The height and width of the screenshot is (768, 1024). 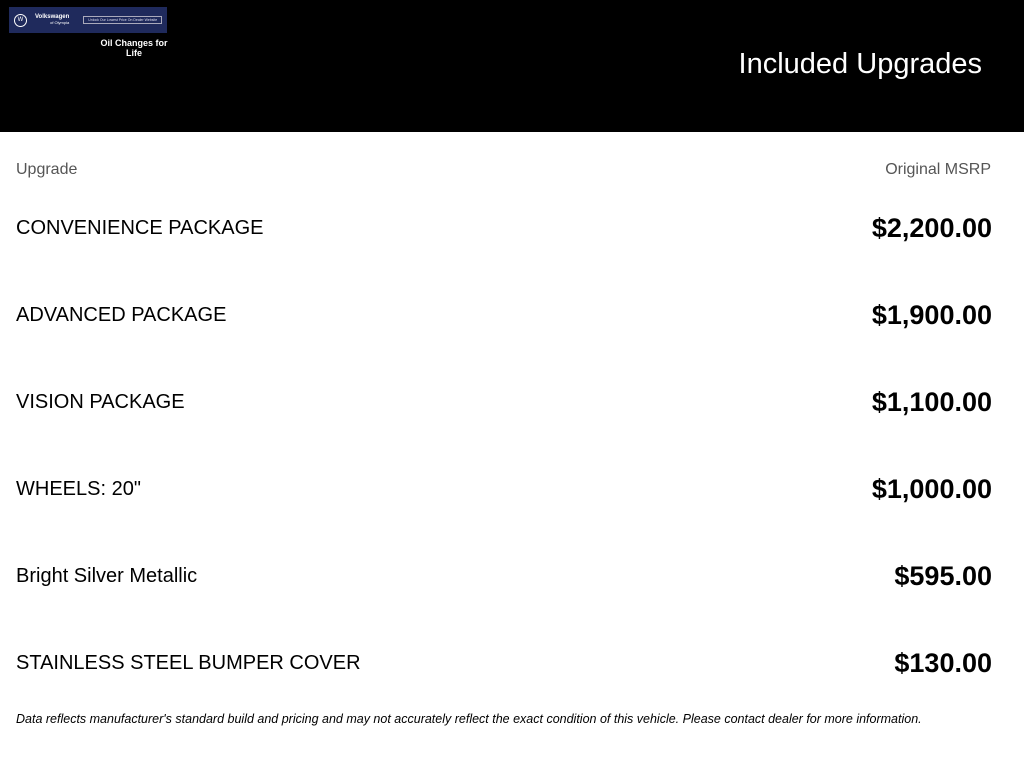 What do you see at coordinates (47, 169) in the screenshot?
I see `column-header-upgrade: Upgrade` at bounding box center [47, 169].